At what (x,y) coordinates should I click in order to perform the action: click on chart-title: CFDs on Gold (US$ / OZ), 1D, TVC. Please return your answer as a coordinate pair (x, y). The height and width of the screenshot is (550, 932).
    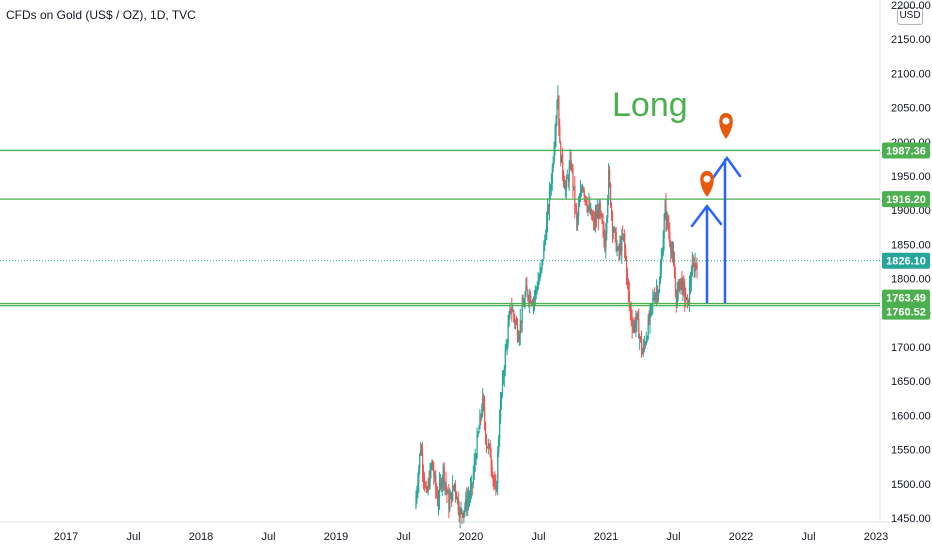
    Looking at the image, I should click on (101, 15).